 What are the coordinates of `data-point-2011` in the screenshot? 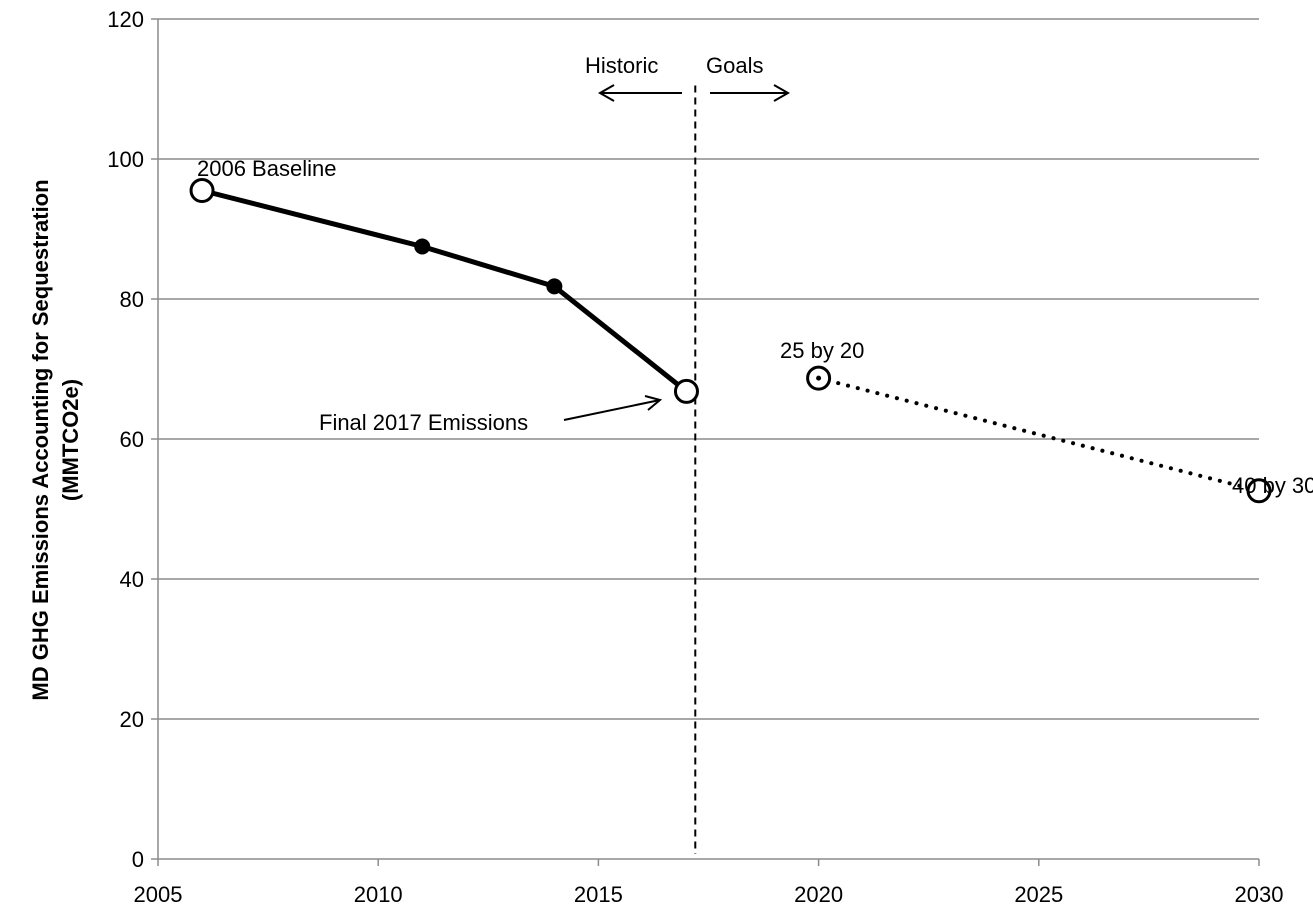 It's located at (422, 246).